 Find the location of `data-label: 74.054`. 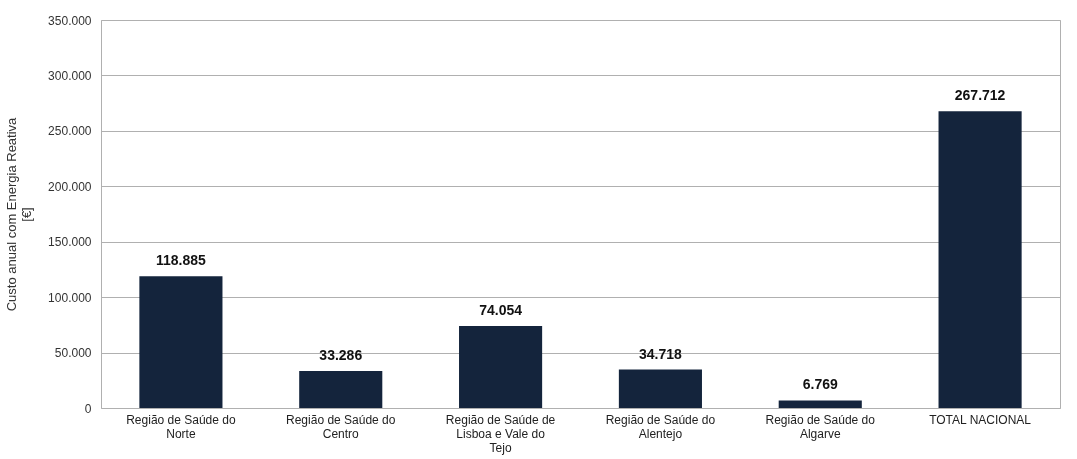

data-label: 74.054 is located at coordinates (501, 309).